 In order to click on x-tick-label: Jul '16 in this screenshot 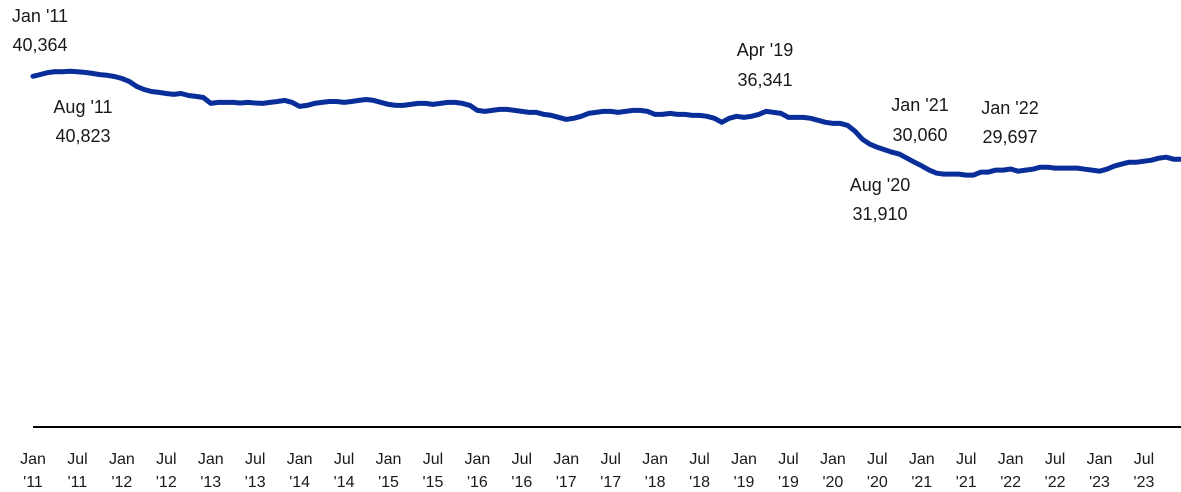, I will do `click(521, 471)`.